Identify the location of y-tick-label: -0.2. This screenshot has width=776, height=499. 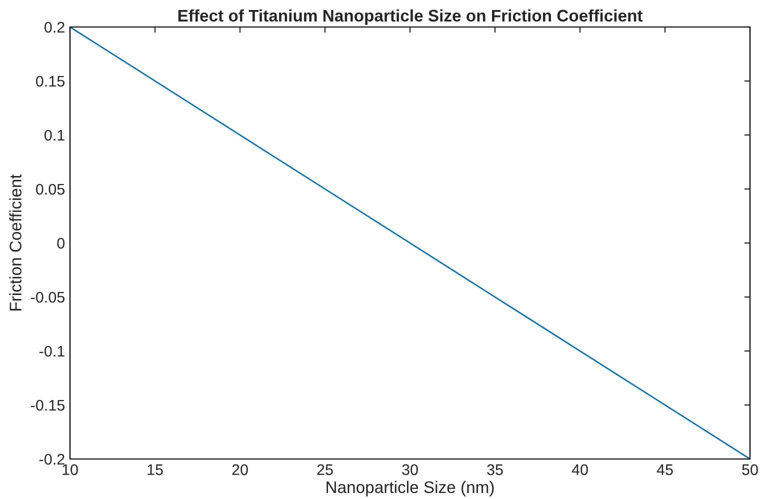
(51, 459).